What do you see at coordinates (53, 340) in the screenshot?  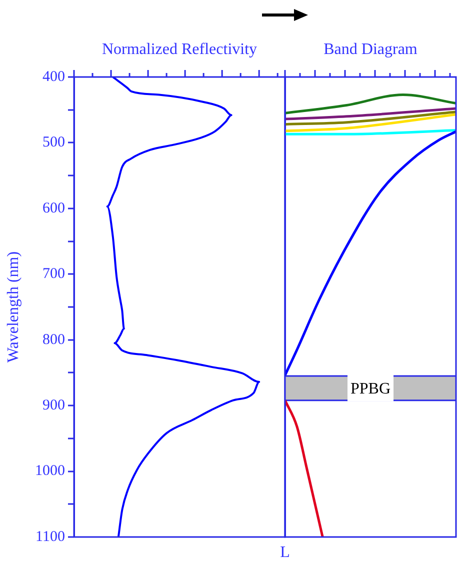 I see `y-tick-label: 800` at bounding box center [53, 340].